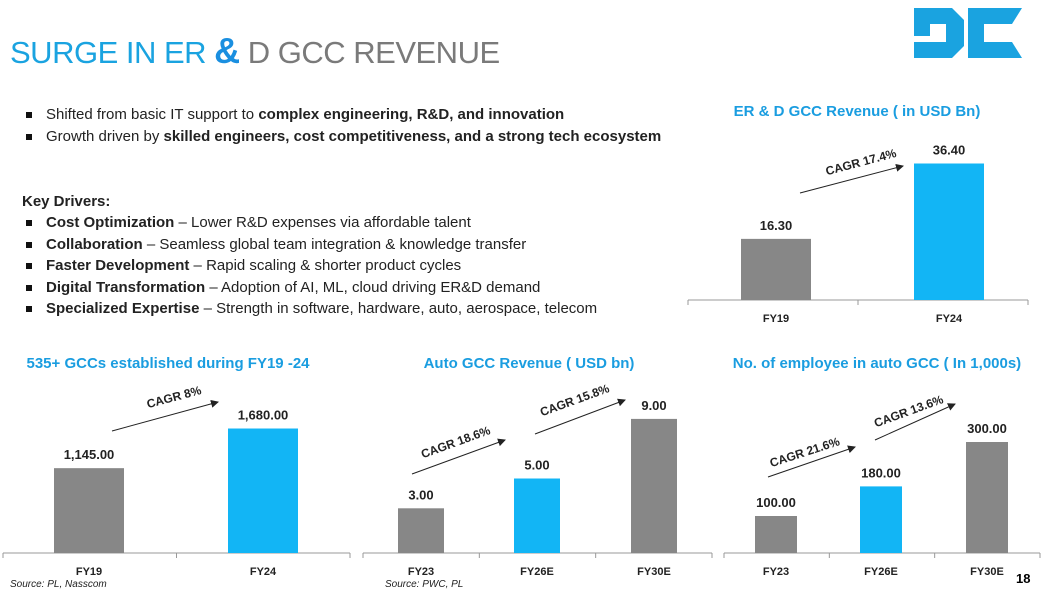  What do you see at coordinates (369, 52) in the screenshot?
I see `title-part2: D GCC REVENUE` at bounding box center [369, 52].